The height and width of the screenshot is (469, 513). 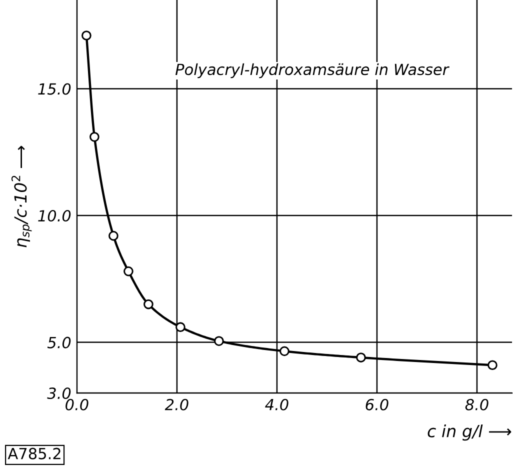 I want to click on text: A785.2, so click(x=34, y=454).